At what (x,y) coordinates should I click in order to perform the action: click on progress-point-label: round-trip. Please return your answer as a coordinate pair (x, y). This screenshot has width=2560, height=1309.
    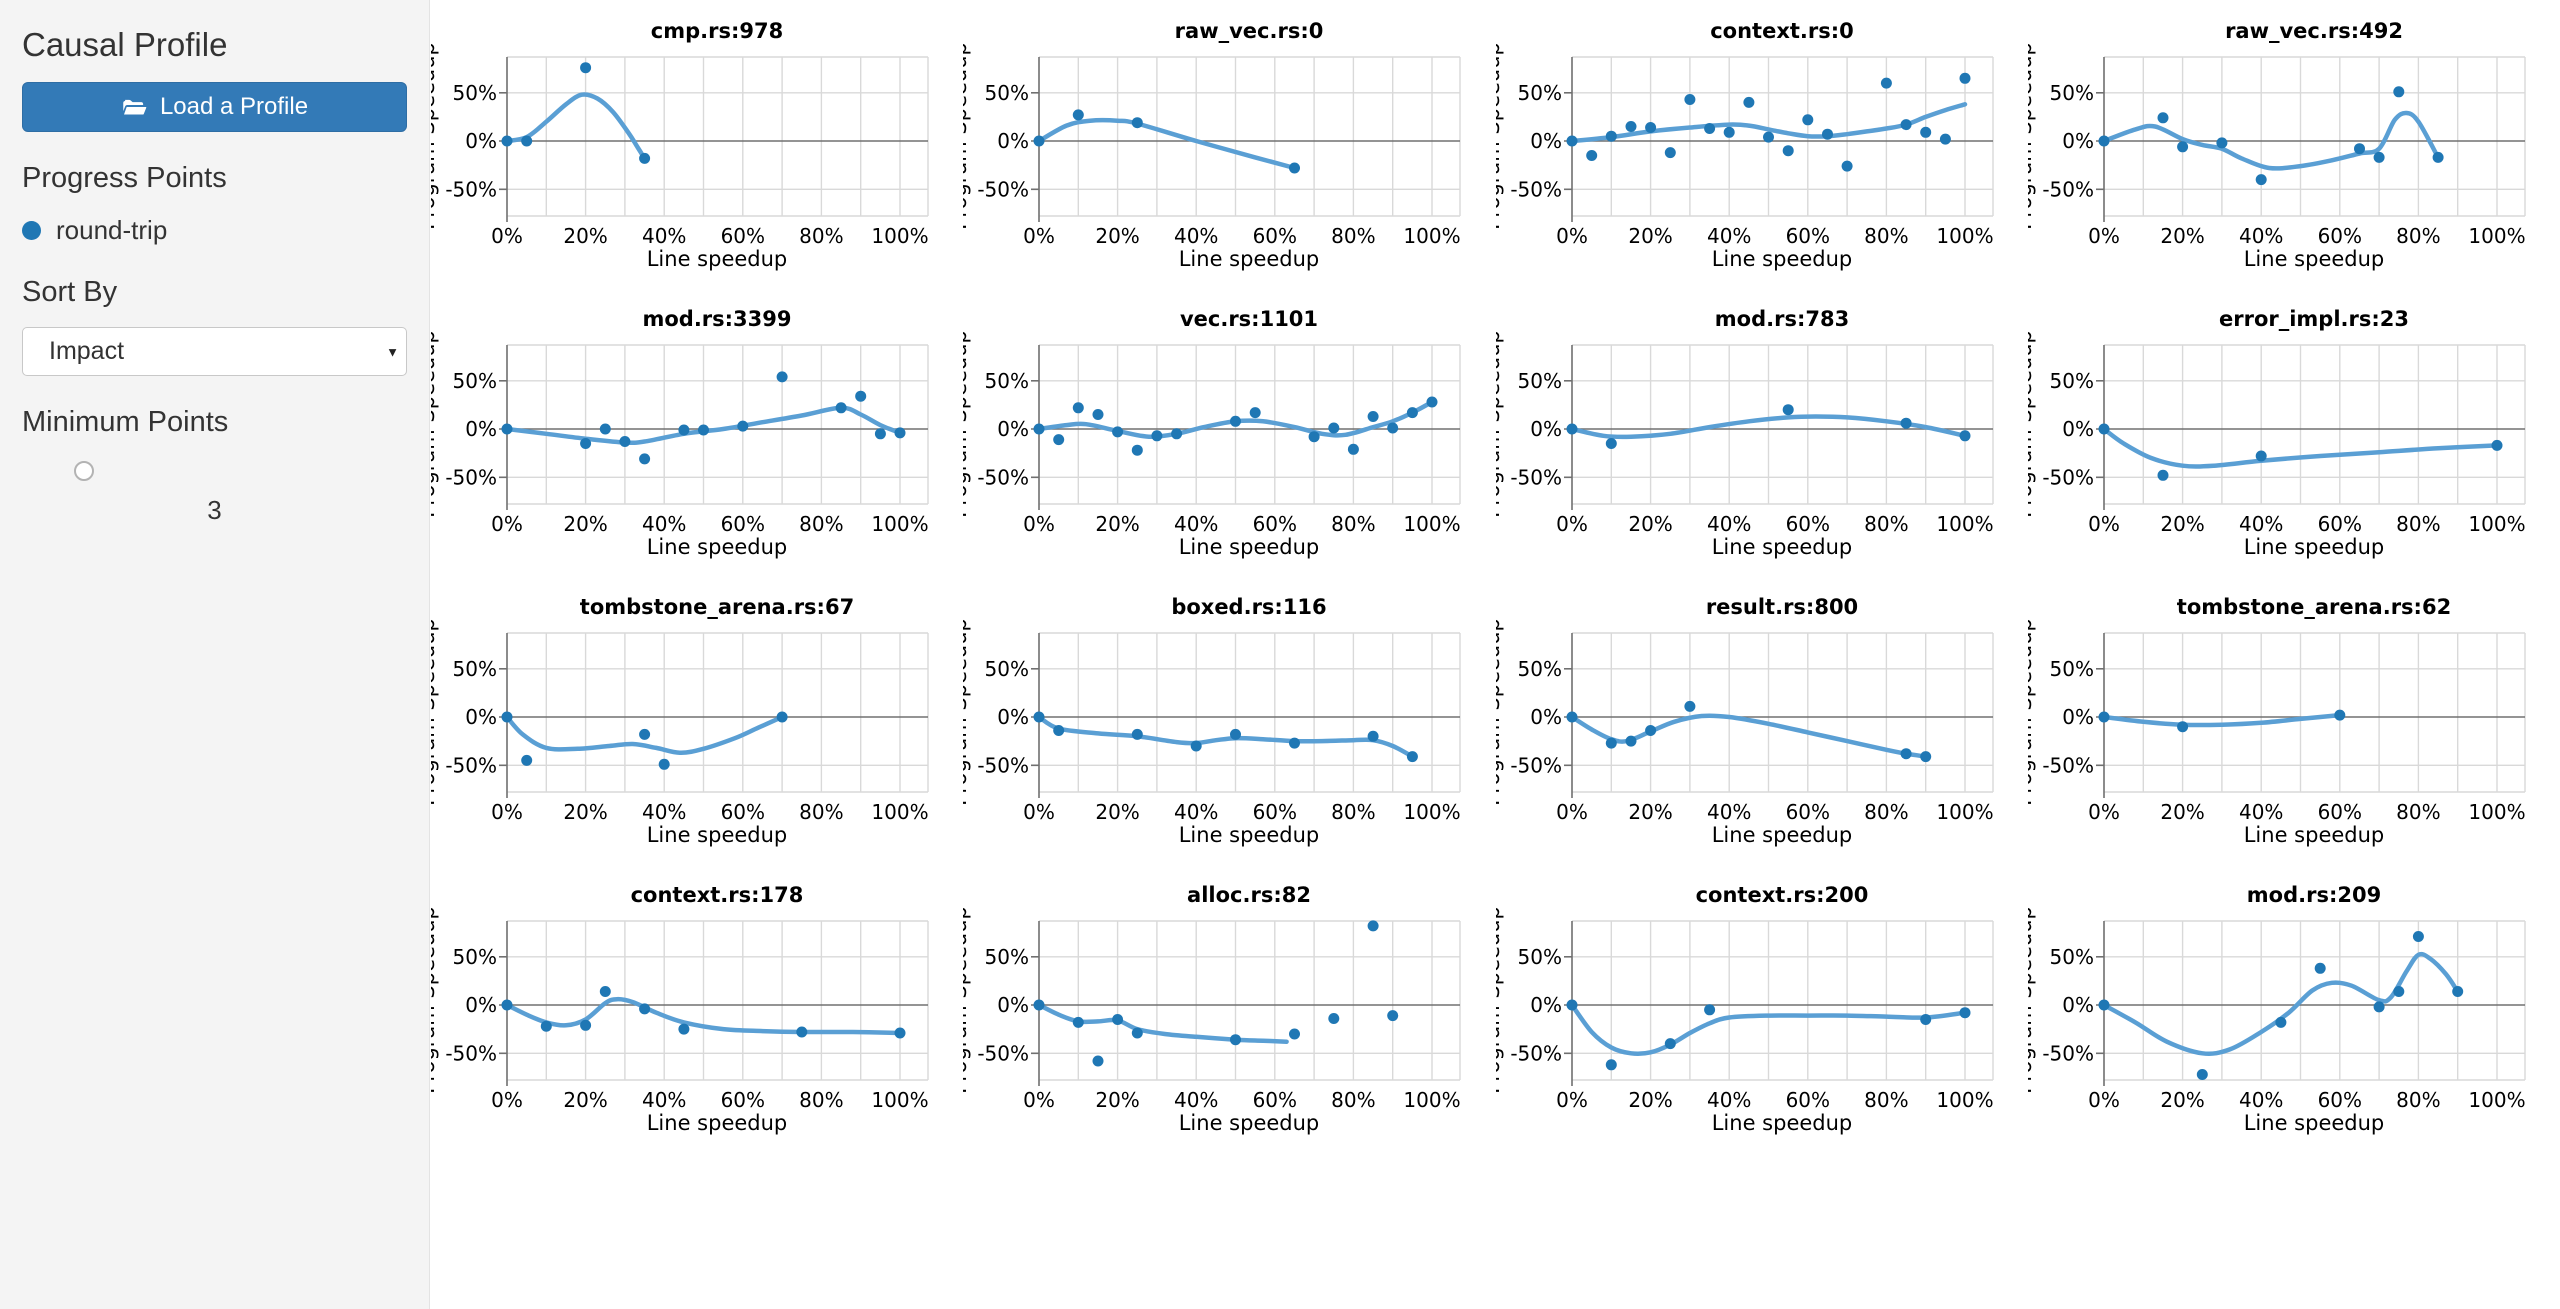
    Looking at the image, I should click on (112, 230).